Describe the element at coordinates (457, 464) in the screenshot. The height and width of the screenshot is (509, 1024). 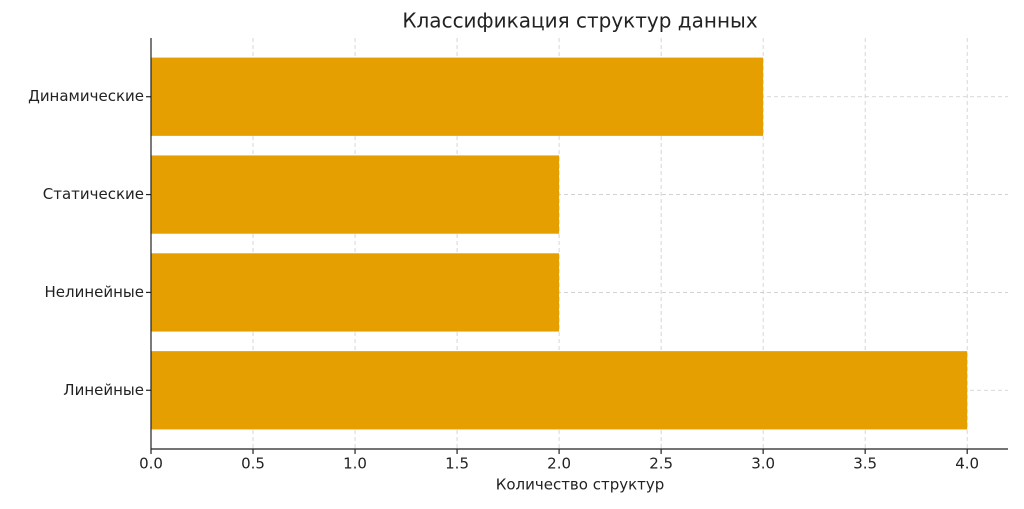
I see `x-tick-label: 1.5` at that location.